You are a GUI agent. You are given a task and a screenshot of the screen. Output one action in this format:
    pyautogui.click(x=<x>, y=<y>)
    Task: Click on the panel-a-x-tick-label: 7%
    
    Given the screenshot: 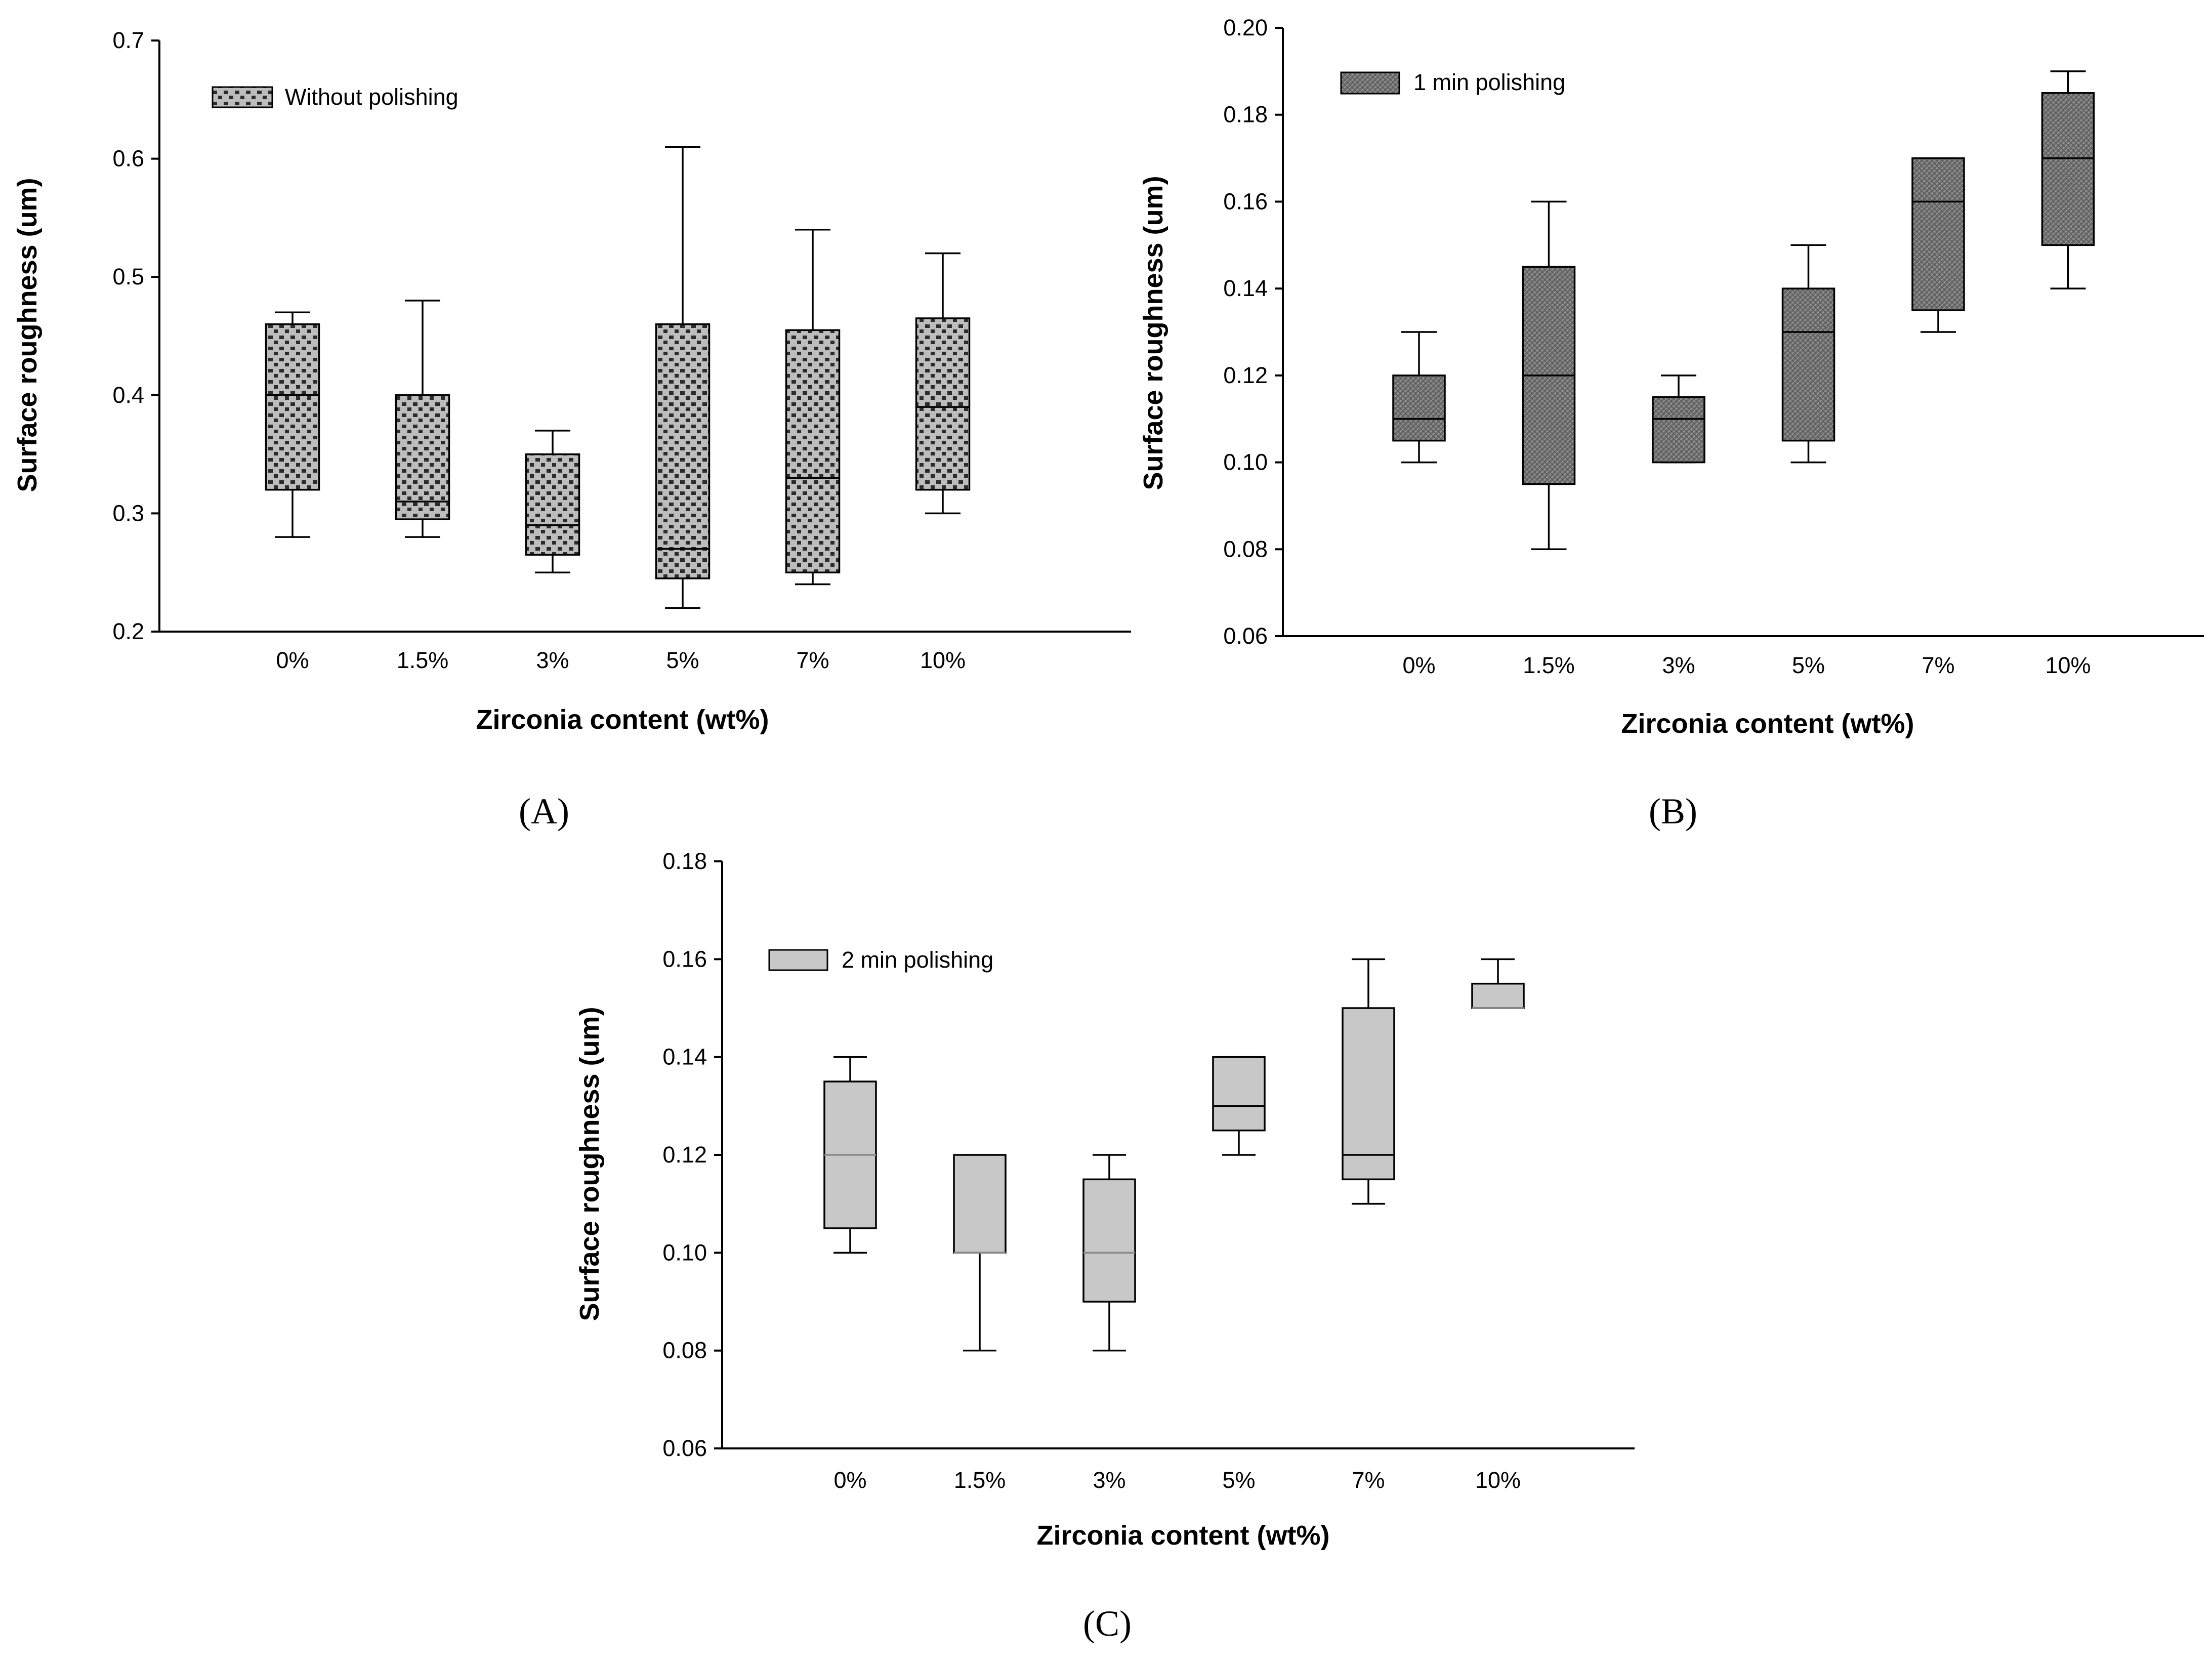 What is the action you would take?
    pyautogui.click(x=812, y=660)
    